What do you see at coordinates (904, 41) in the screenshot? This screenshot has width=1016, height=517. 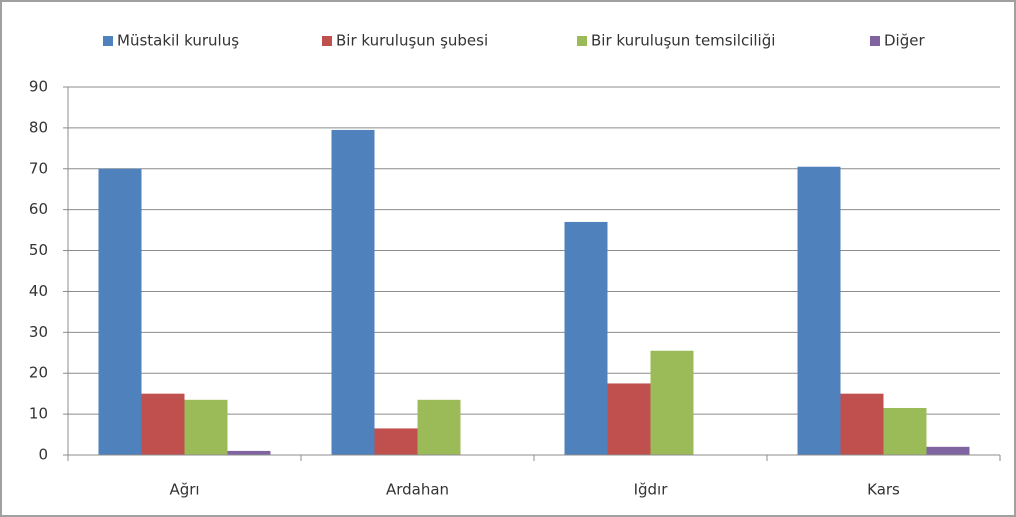 I see `legend-label: Diğer` at bounding box center [904, 41].